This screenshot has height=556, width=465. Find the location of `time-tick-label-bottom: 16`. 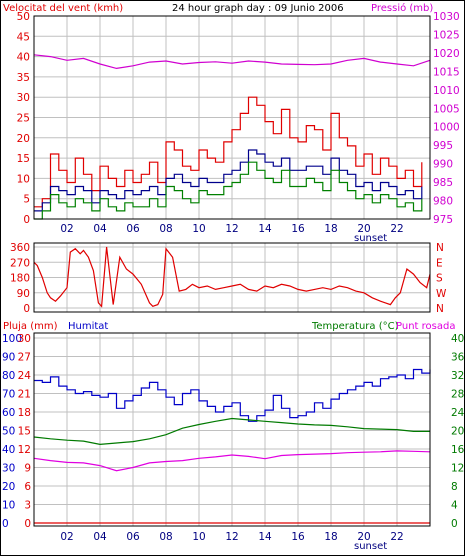

time-tick-label-bottom: 16 is located at coordinates (298, 537).